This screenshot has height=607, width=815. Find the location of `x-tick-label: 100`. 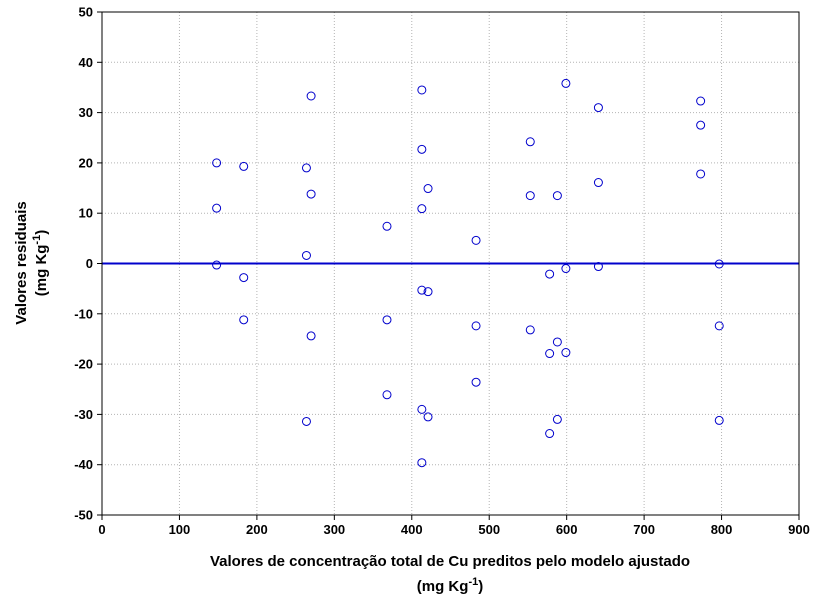

x-tick-label: 100 is located at coordinates (180, 529).